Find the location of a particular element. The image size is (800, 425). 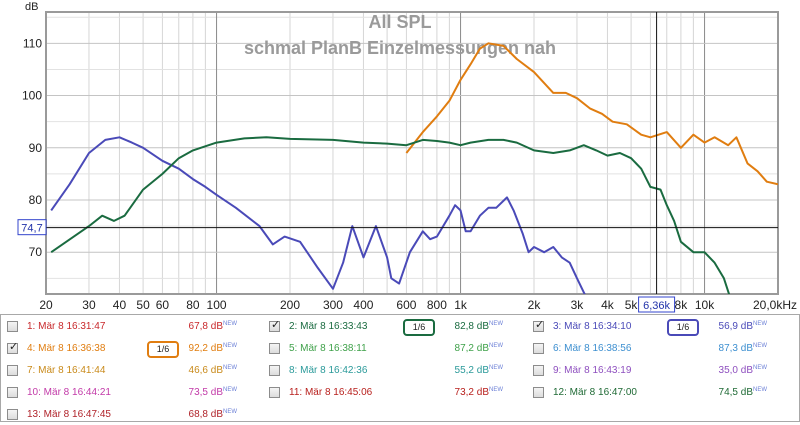

y-tick-label: 80 is located at coordinates (36, 200).